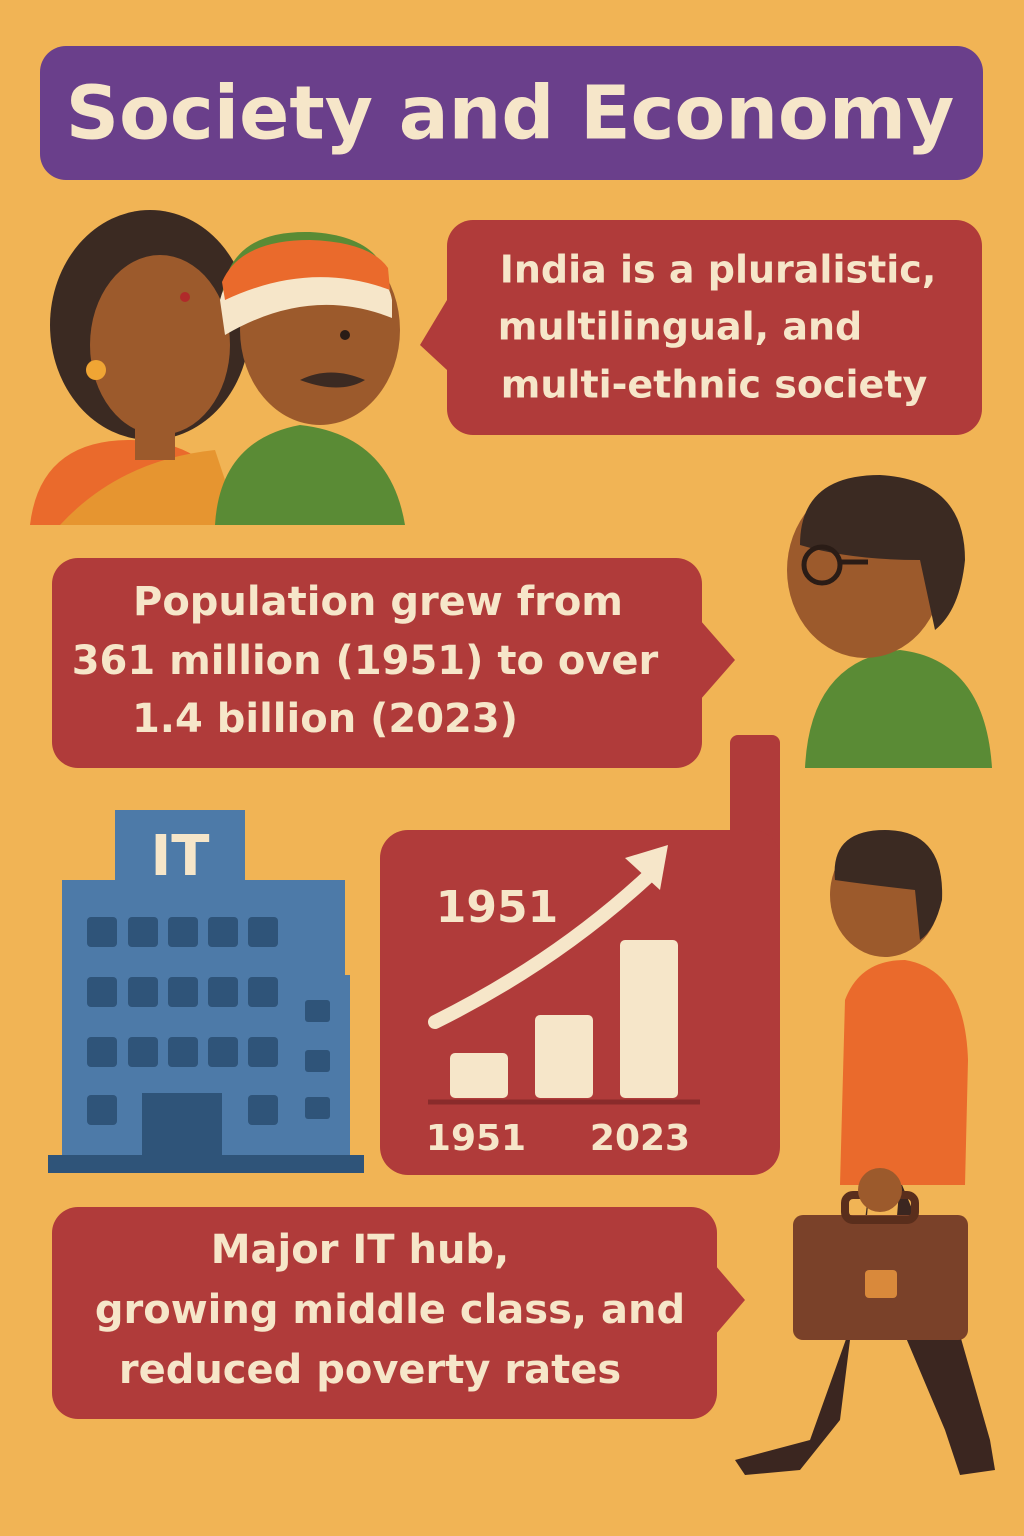 The width and height of the screenshot is (1024, 1536). What do you see at coordinates (865, 1152) in the screenshot?
I see `walking-man-illustration` at bounding box center [865, 1152].